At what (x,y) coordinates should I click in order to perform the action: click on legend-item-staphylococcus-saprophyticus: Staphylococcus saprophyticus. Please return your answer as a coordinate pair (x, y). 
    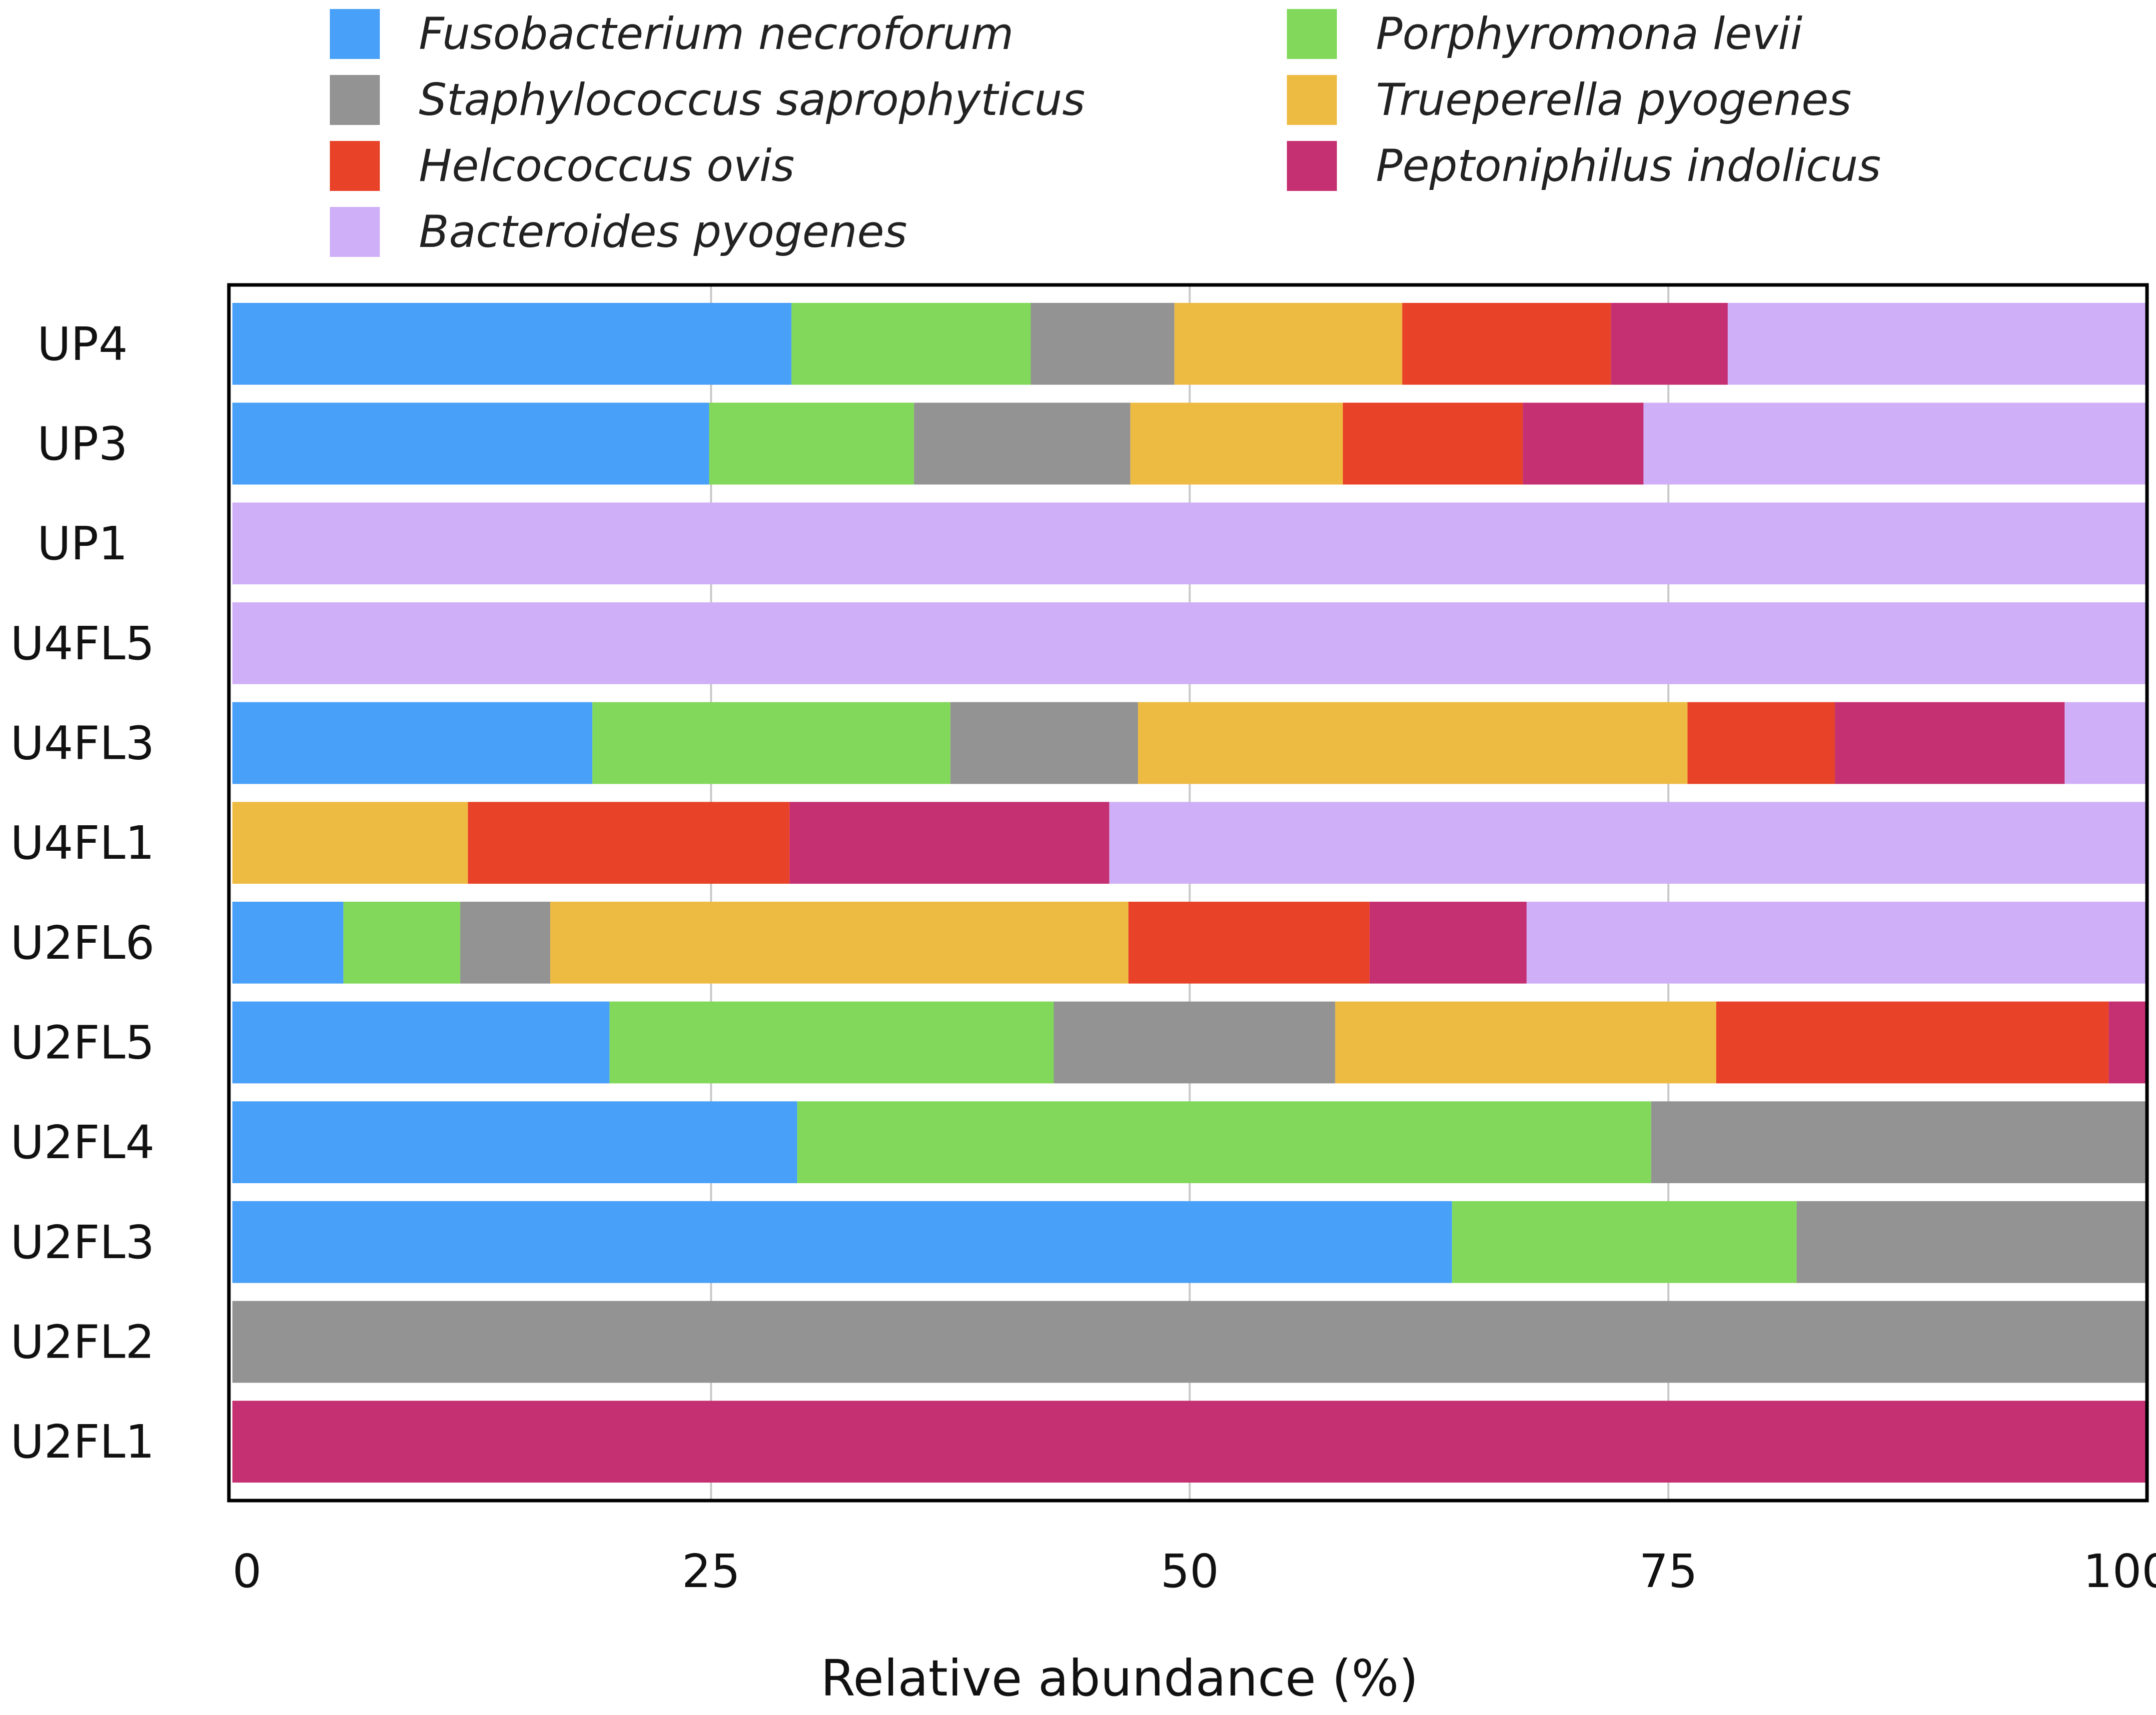
    Looking at the image, I should click on (707, 100).